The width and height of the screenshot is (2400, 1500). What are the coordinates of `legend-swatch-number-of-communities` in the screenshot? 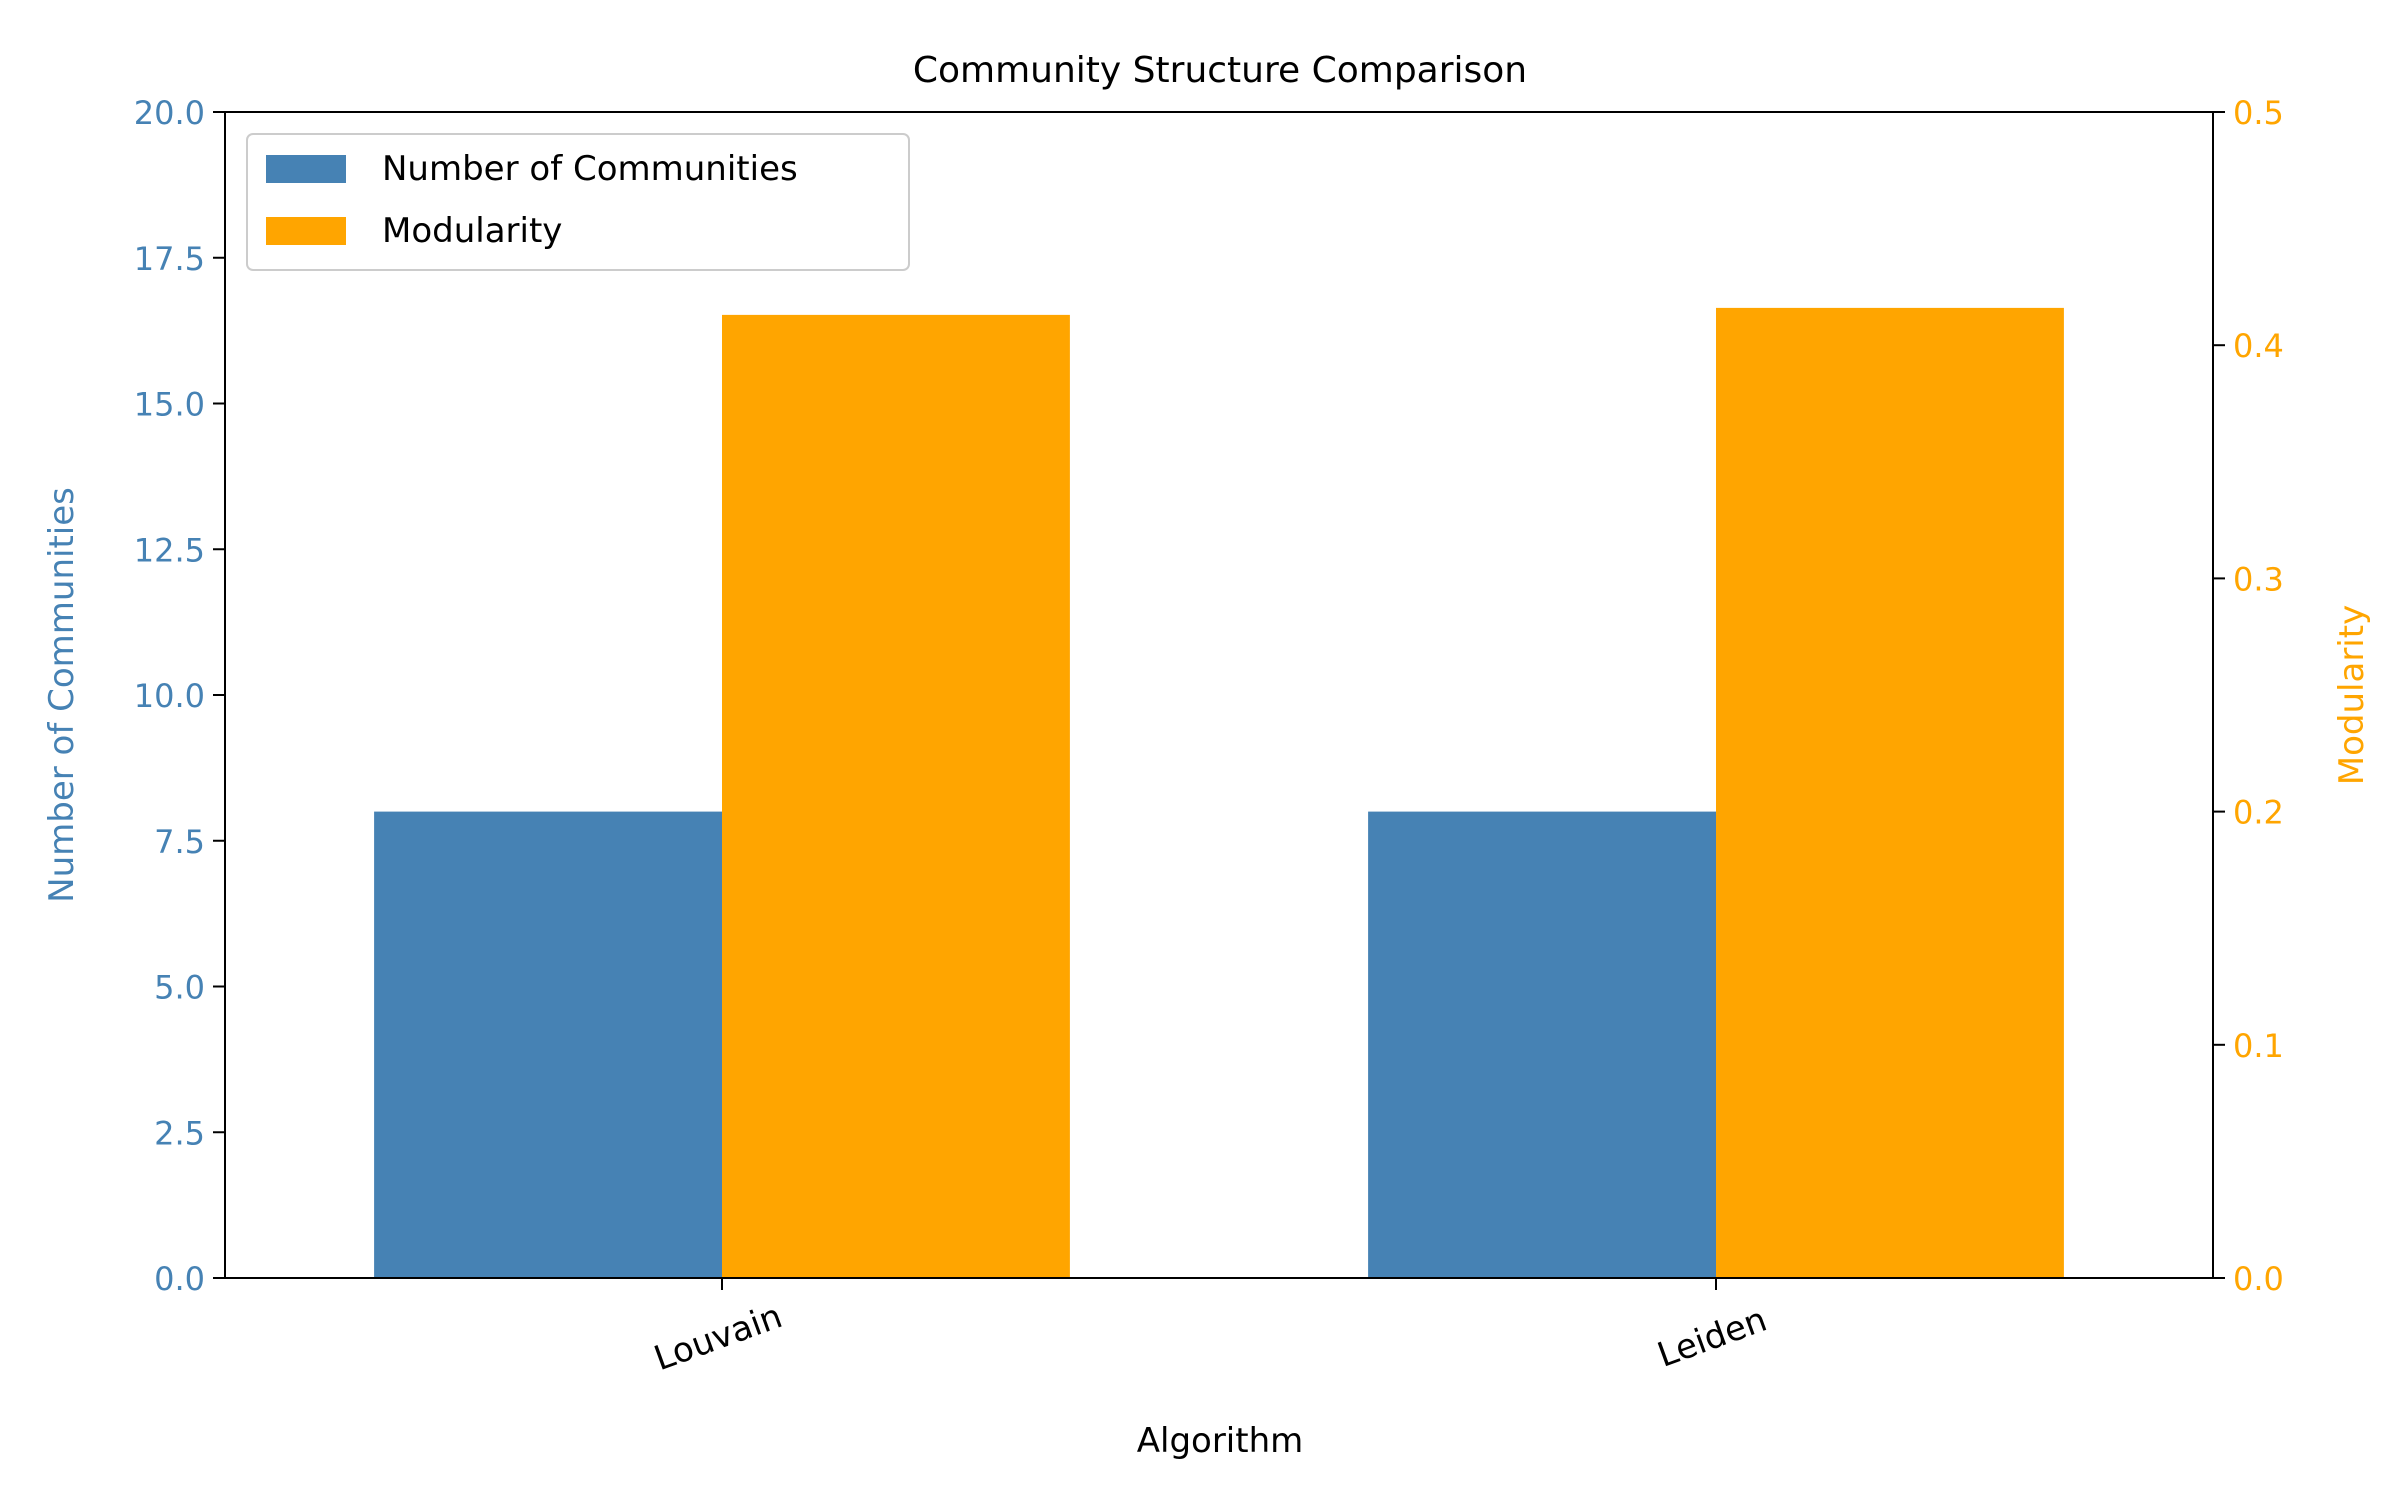 It's located at (306, 169).